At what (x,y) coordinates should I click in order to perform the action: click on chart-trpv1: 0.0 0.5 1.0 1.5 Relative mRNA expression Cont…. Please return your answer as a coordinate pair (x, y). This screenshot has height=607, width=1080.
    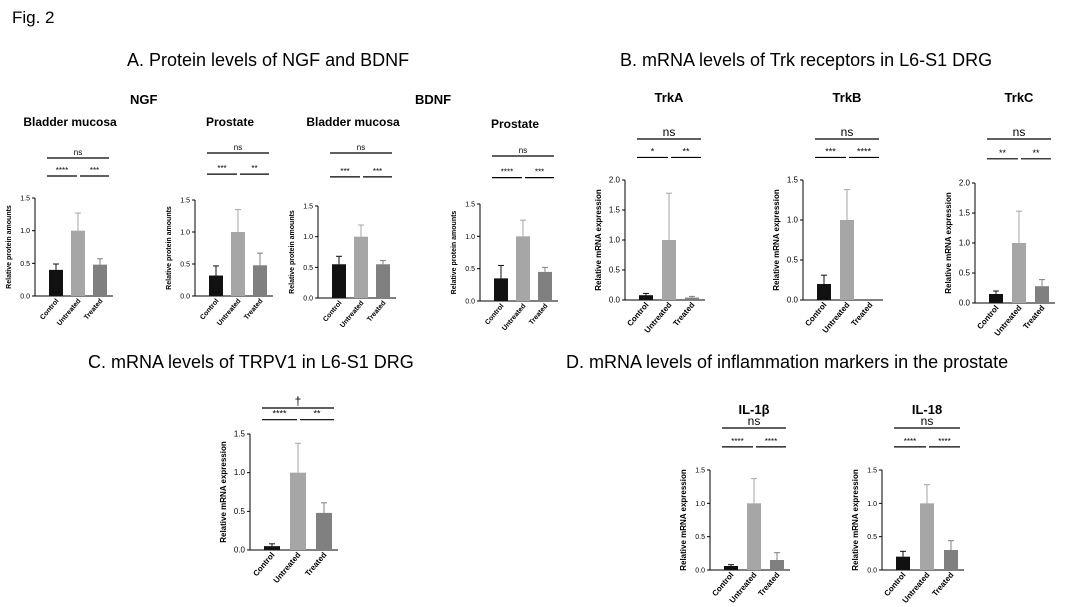
    Looking at the image, I should click on (278, 489).